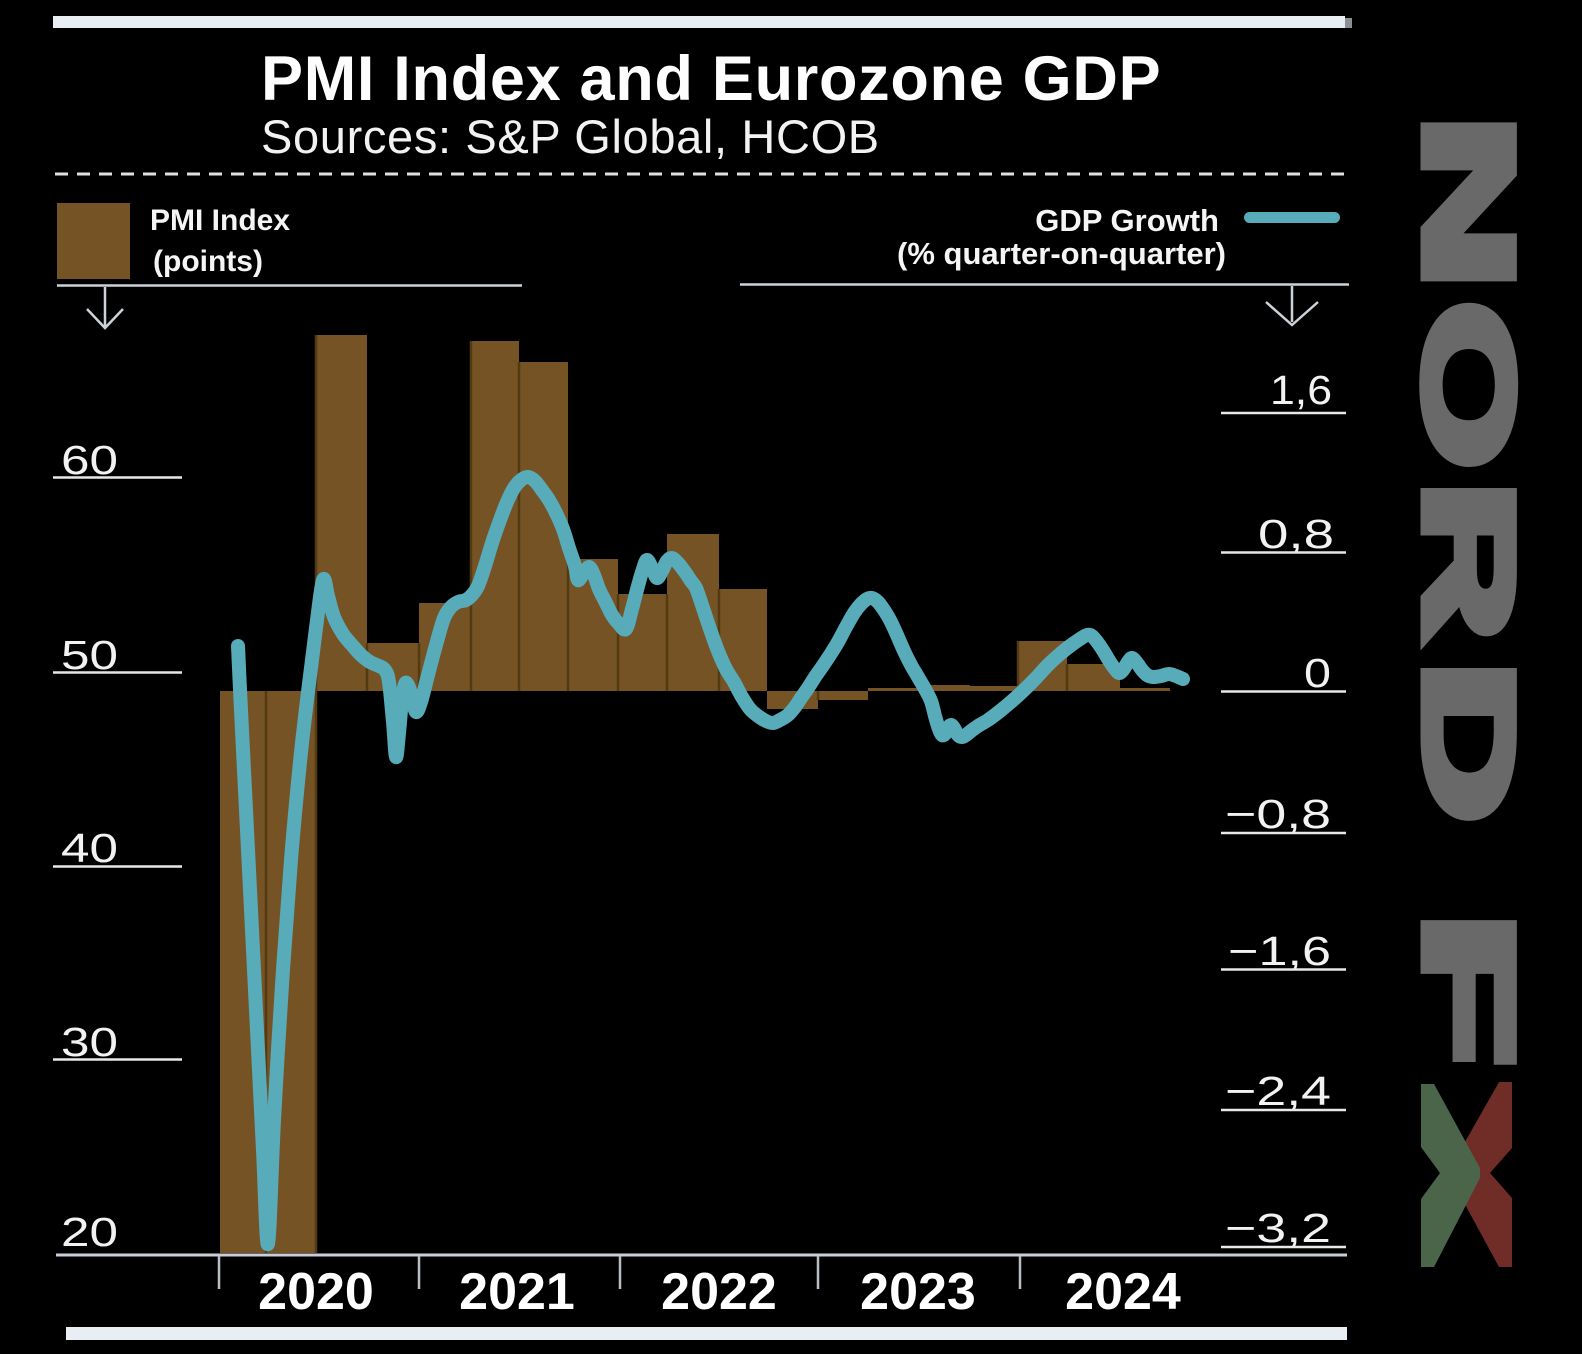  I want to click on svg-text: N, so click(1469, 202).